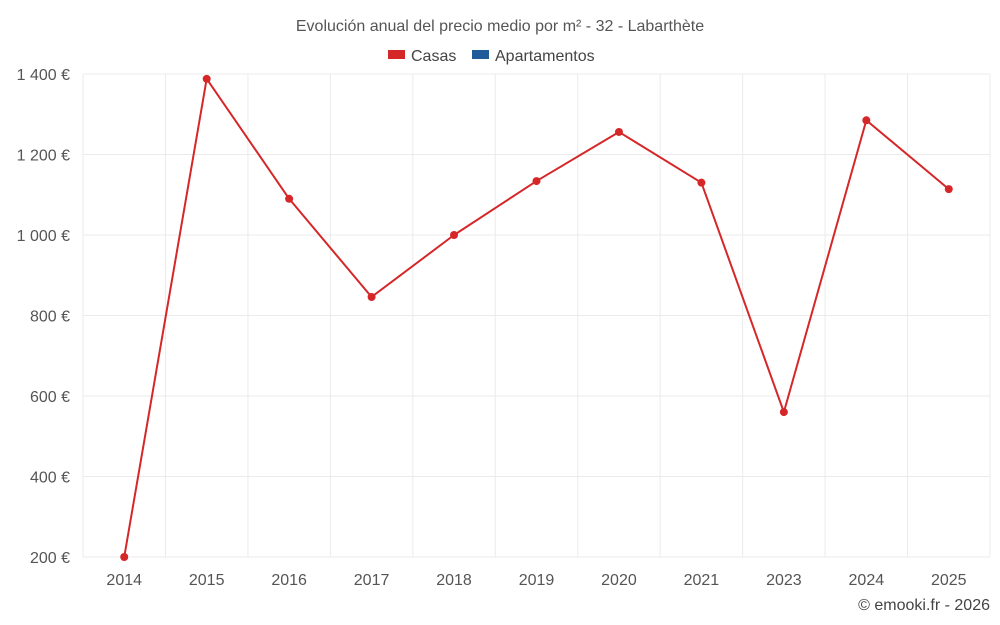  I want to click on data-point-casas-2014, so click(124, 557).